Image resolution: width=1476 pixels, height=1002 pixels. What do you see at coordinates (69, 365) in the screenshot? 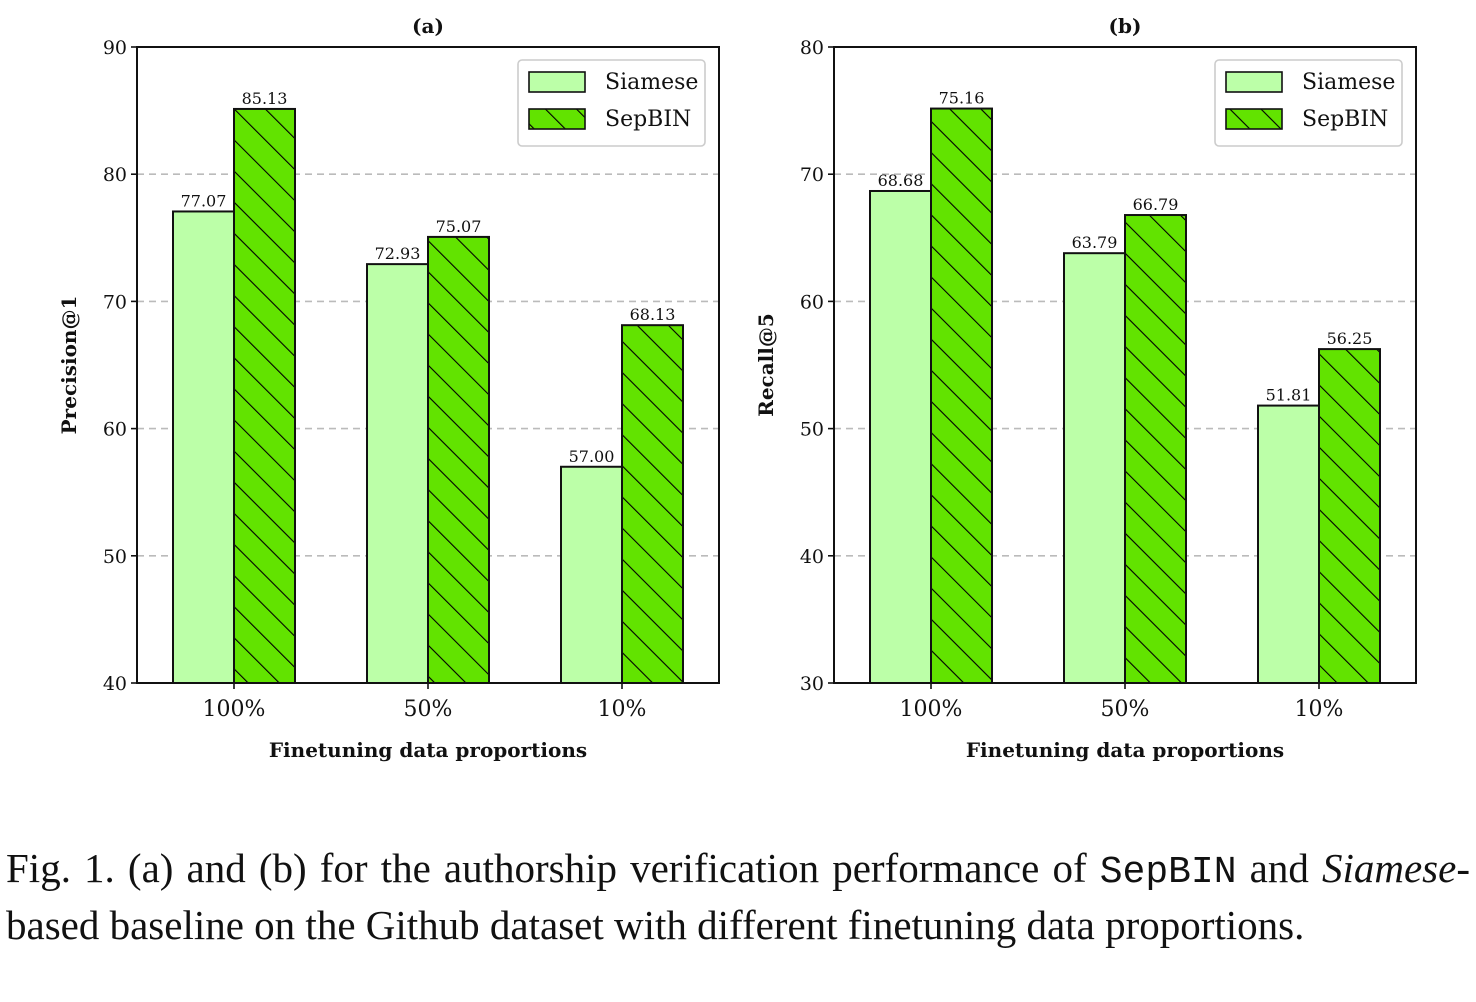
I see `y-axis-label: Precision@1` at bounding box center [69, 365].